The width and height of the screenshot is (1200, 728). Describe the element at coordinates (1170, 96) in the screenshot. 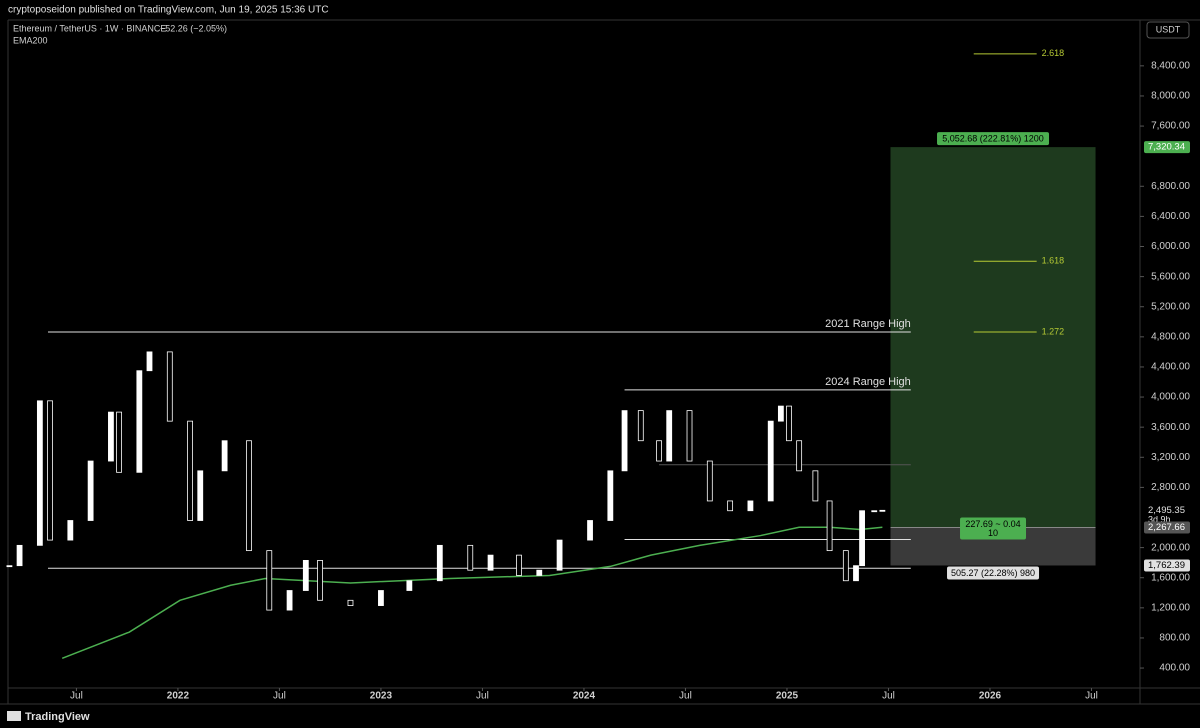

I see `y-tick-label: 8,000.00` at that location.